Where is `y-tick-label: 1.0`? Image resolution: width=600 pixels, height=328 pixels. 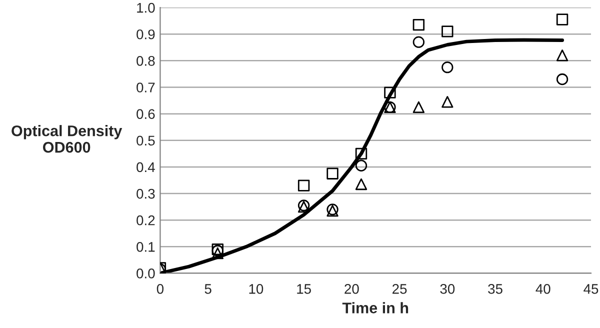
y-tick-label: 1.0 is located at coordinates (146, 7).